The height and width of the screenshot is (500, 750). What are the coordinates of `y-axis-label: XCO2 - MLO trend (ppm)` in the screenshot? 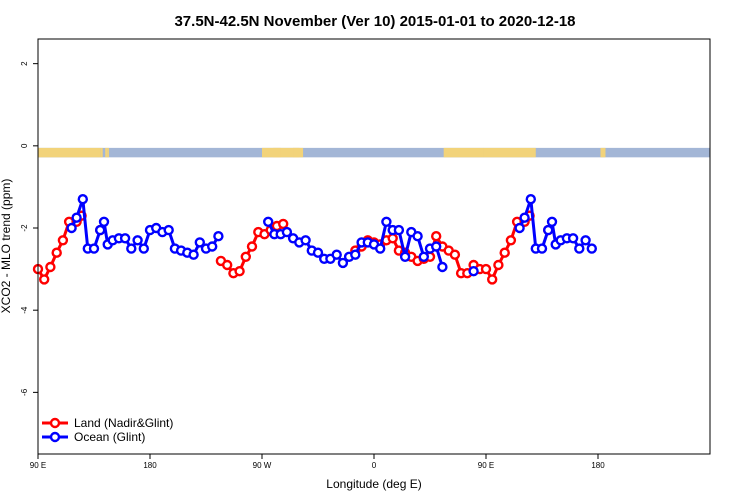 It's located at (6, 246).